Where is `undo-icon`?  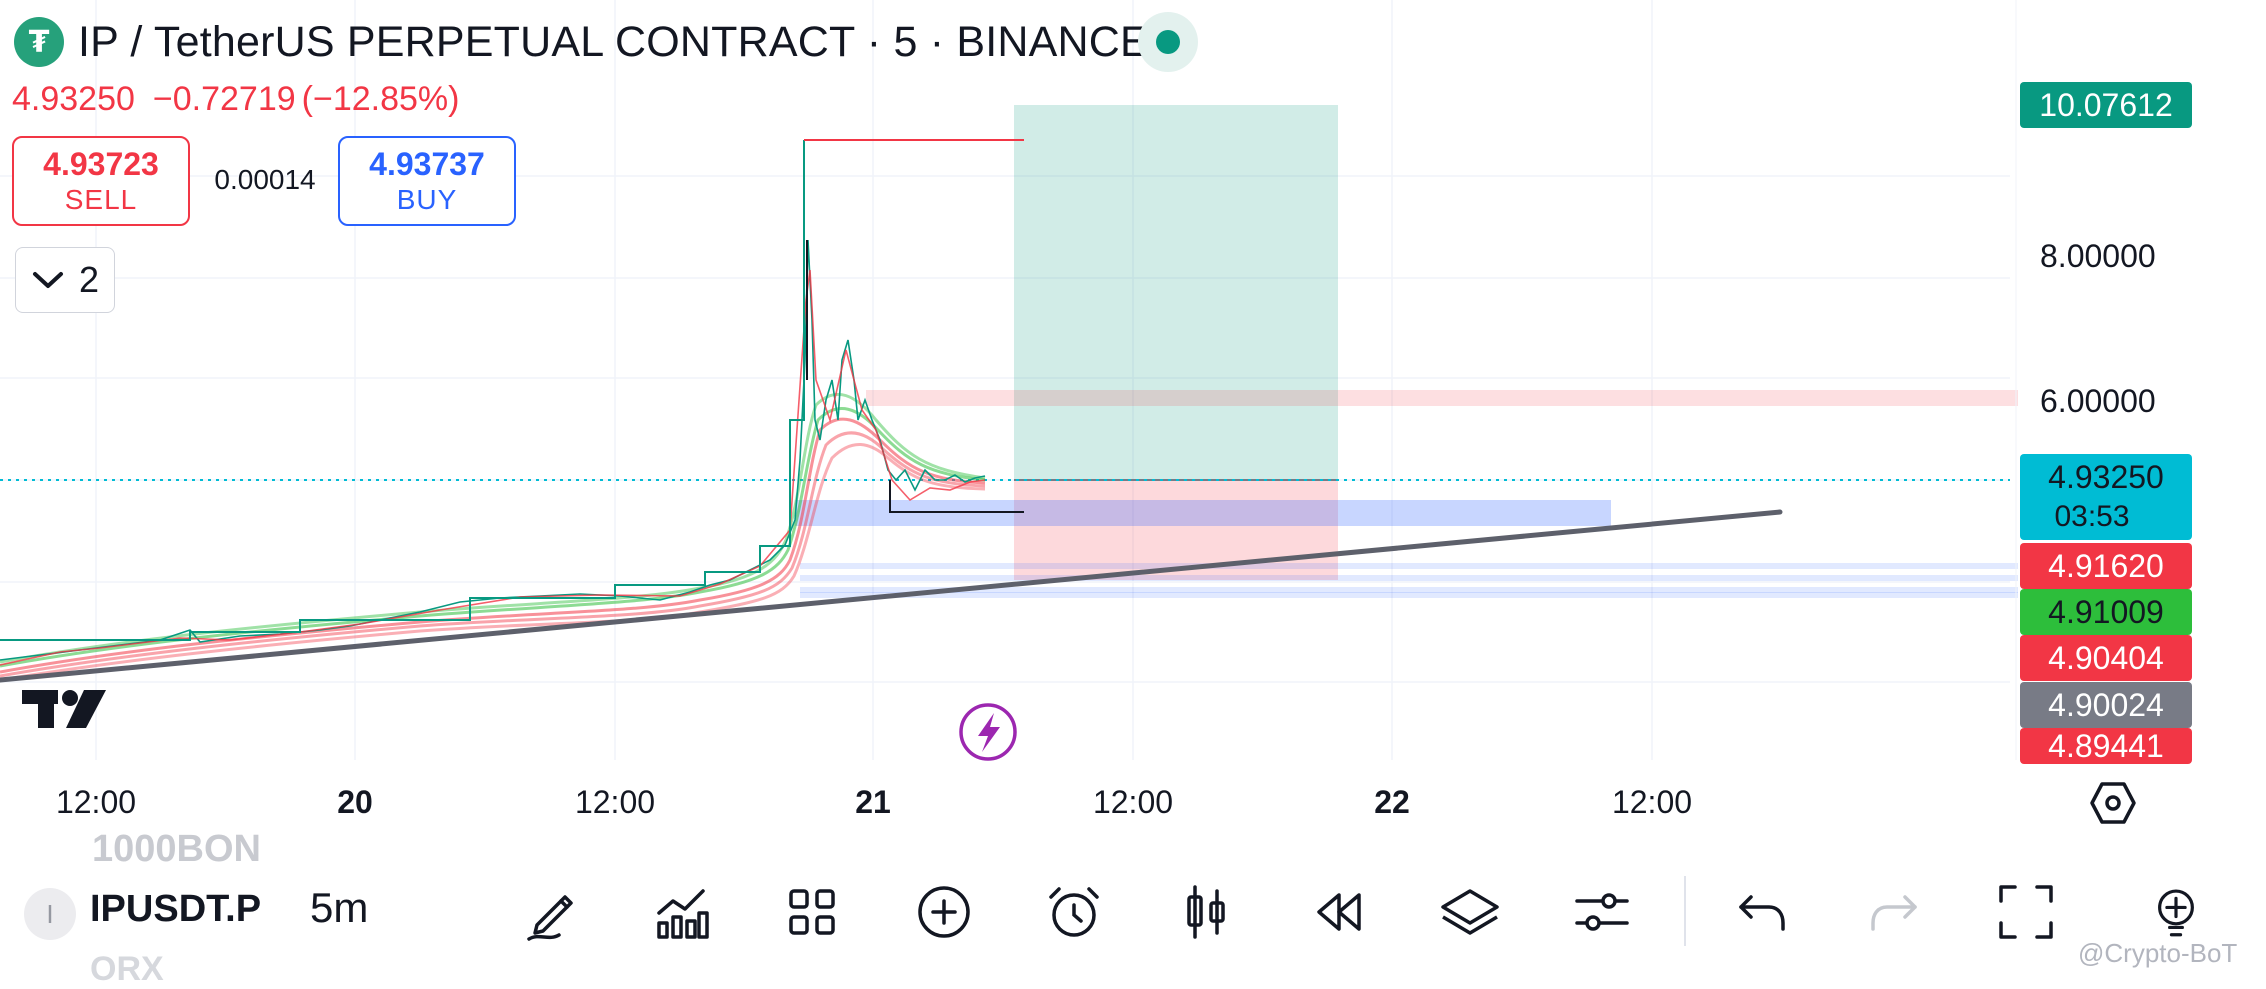 undo-icon is located at coordinates (1762, 913).